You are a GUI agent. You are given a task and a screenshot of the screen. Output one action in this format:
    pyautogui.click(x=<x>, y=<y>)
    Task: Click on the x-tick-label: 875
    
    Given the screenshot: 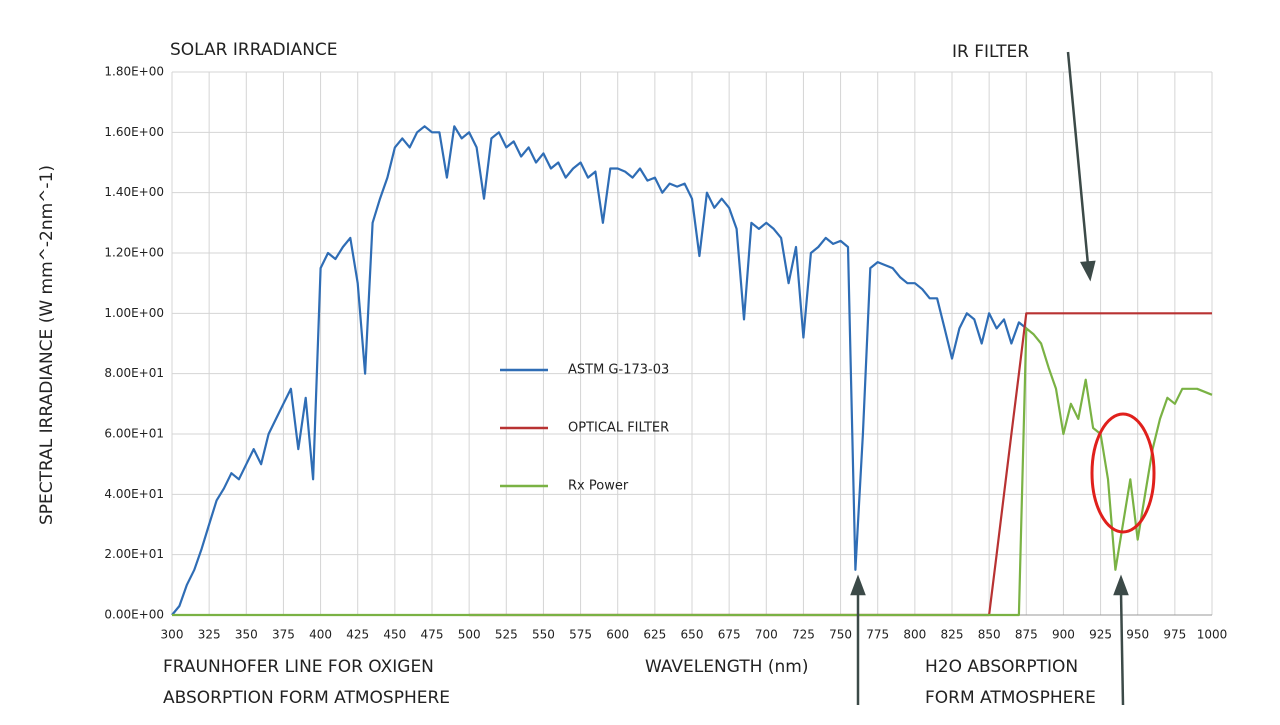 What is the action you would take?
    pyautogui.click(x=1026, y=635)
    